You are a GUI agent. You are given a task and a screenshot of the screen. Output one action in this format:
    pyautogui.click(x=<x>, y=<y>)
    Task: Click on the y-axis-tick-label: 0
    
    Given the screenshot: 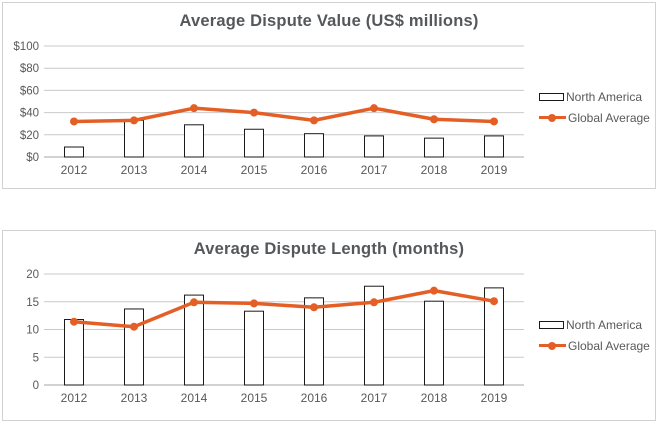 What is the action you would take?
    pyautogui.click(x=36, y=386)
    